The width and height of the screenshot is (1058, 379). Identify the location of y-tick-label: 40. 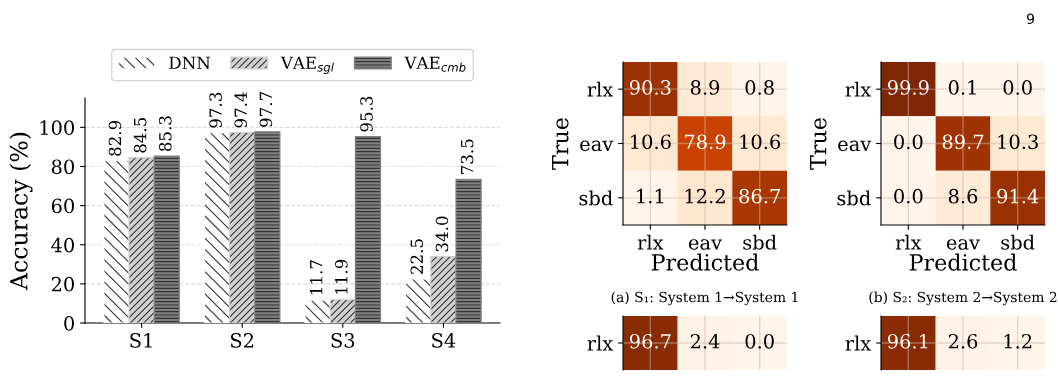
(62, 245).